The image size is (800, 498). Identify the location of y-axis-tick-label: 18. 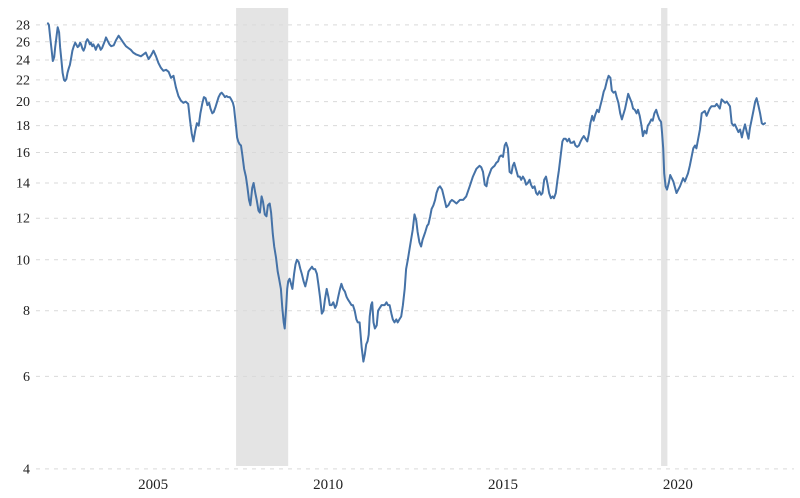
(23, 126).